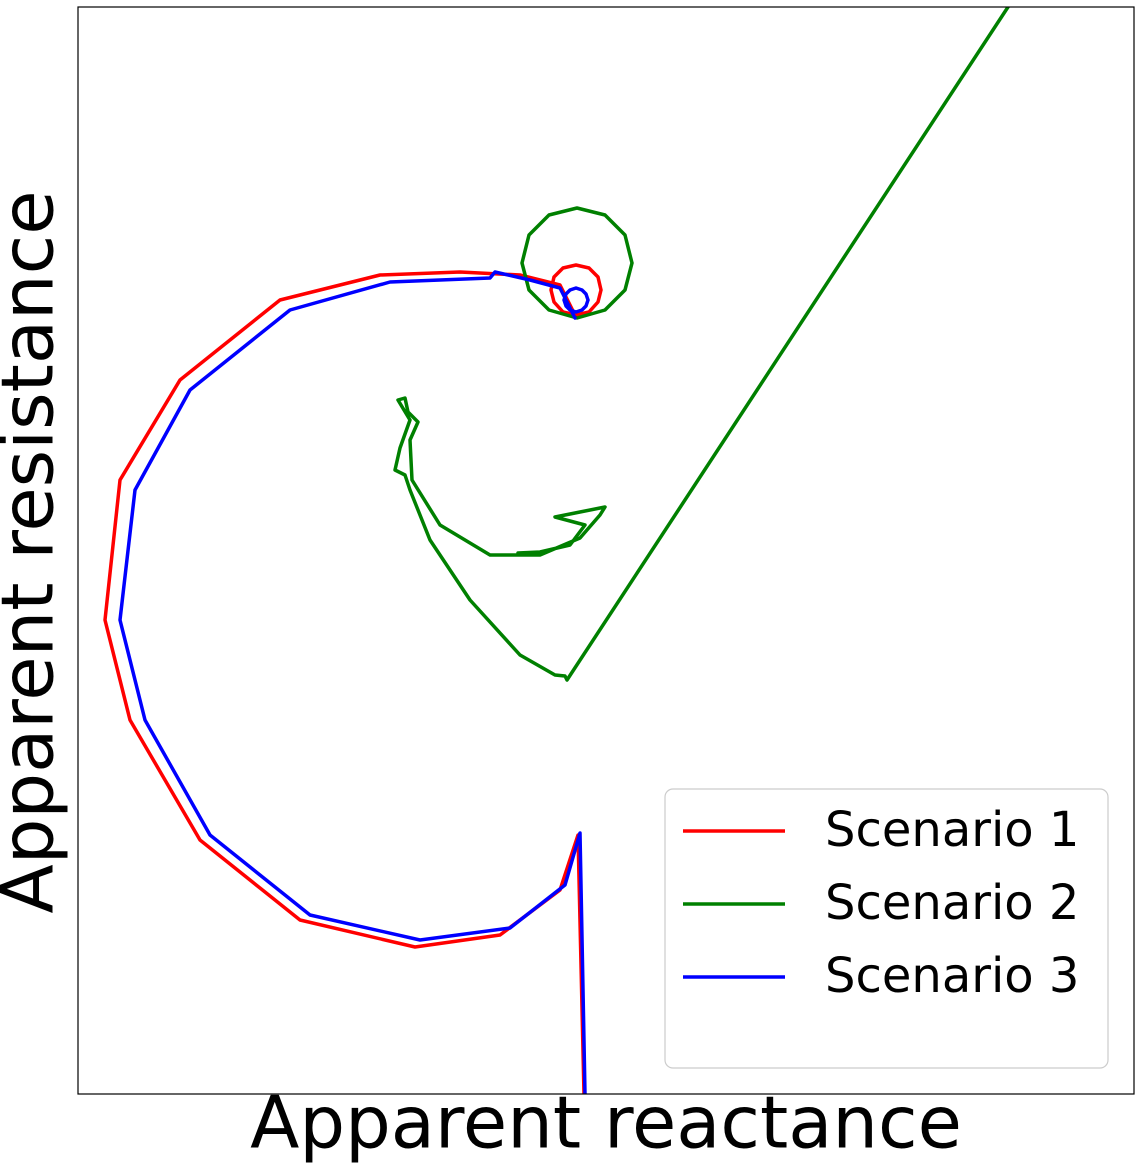 This screenshot has height=1172, width=1141. Describe the element at coordinates (606, 1123) in the screenshot. I see `x-axis-label: Apparent reactance` at that location.